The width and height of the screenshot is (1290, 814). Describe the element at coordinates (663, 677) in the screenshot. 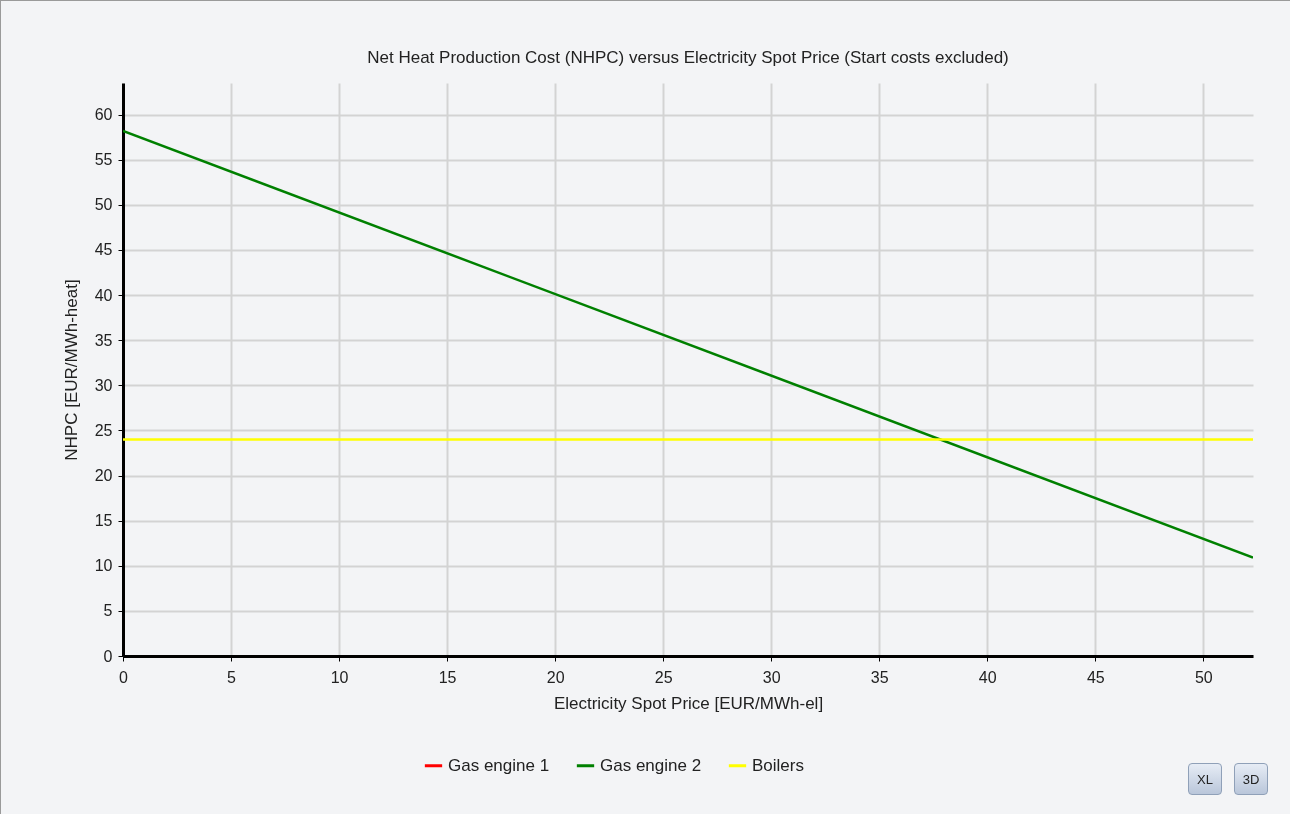

I see `x-tick-label: 25` at that location.